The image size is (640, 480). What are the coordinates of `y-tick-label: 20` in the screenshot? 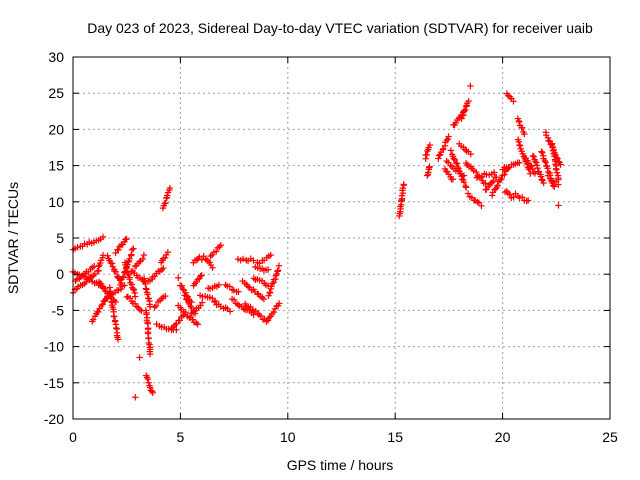 It's located at (56, 129).